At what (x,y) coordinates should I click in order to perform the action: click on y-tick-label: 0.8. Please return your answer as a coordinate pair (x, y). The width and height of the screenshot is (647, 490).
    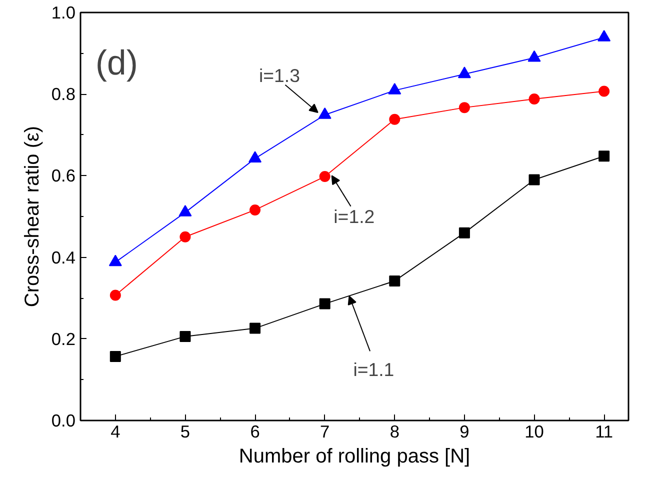
    Looking at the image, I should click on (63, 94).